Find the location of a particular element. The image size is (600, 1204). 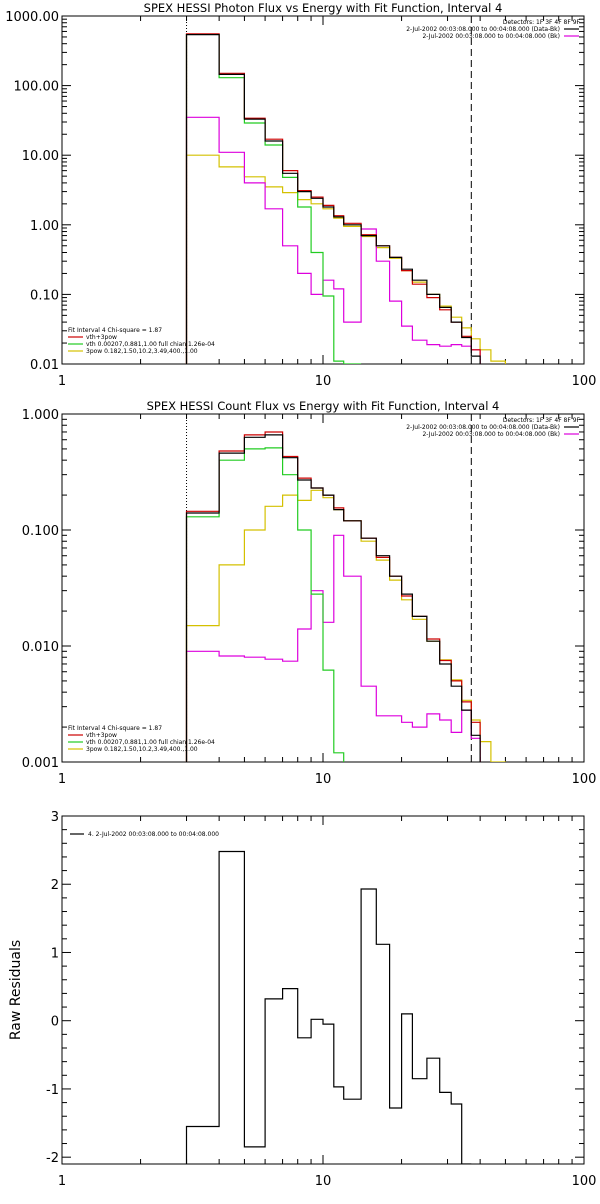

y-tick-label: 0.010 is located at coordinates (40, 647).